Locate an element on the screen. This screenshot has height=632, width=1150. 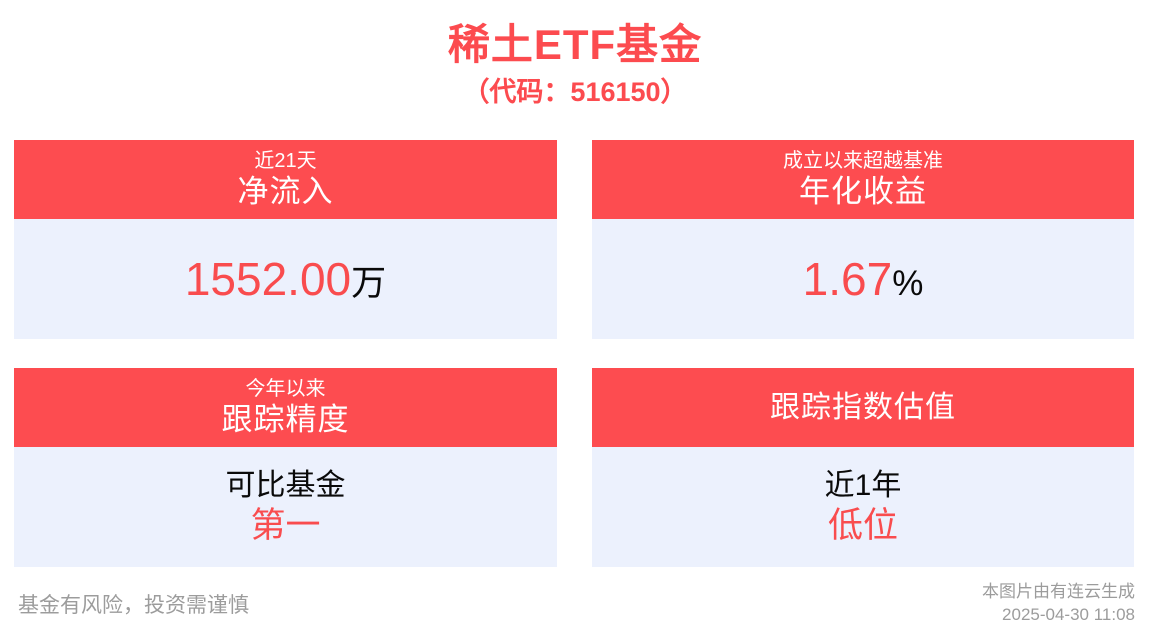
tracking-accuracy-context: 可比基金 is located at coordinates (285, 486).